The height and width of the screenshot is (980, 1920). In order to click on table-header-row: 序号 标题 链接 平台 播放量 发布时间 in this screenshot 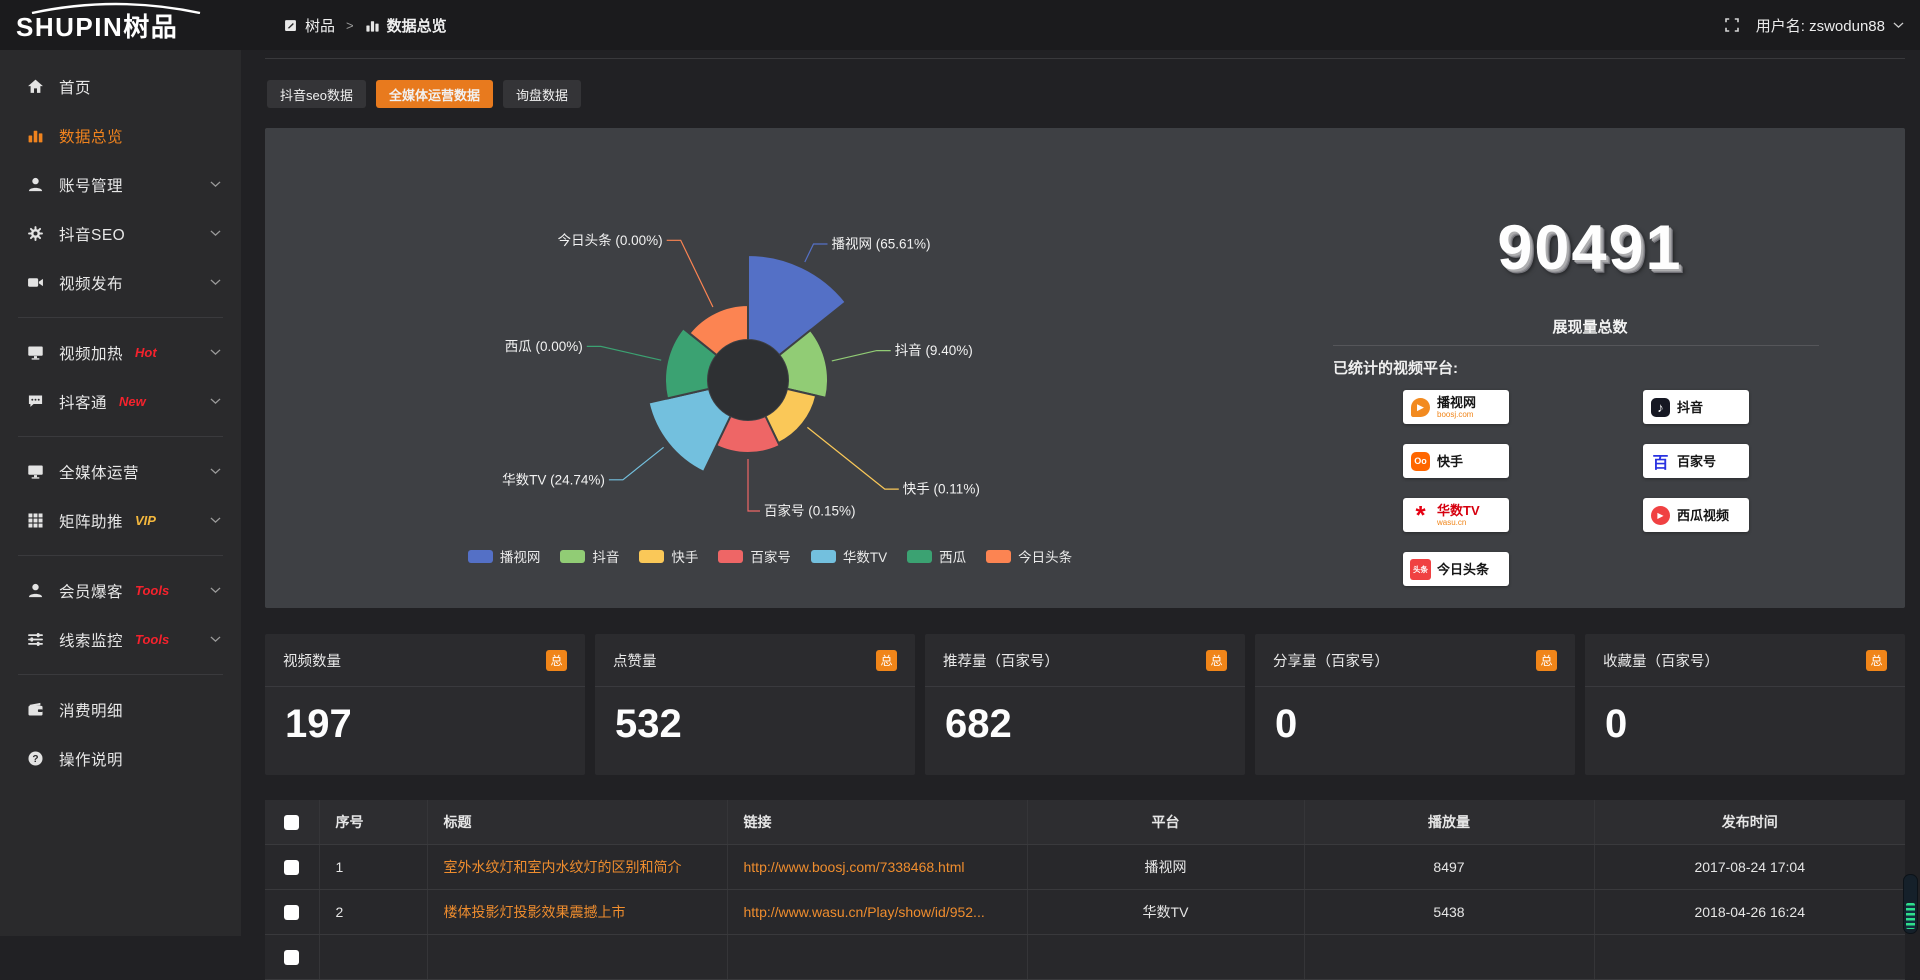, I will do `click(1085, 822)`.